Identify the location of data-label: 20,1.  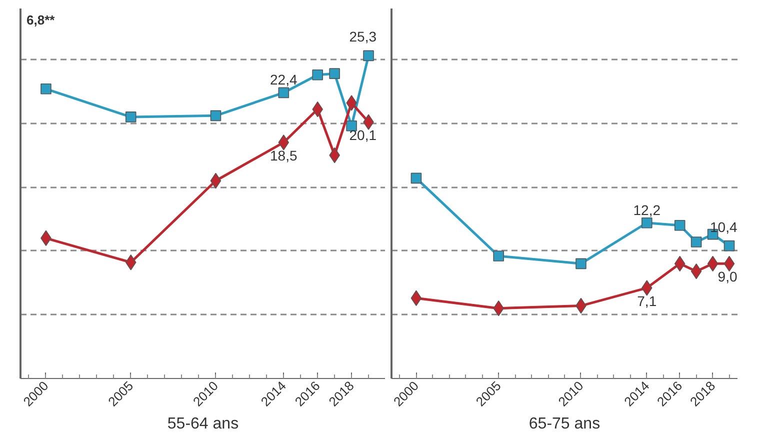
(363, 135).